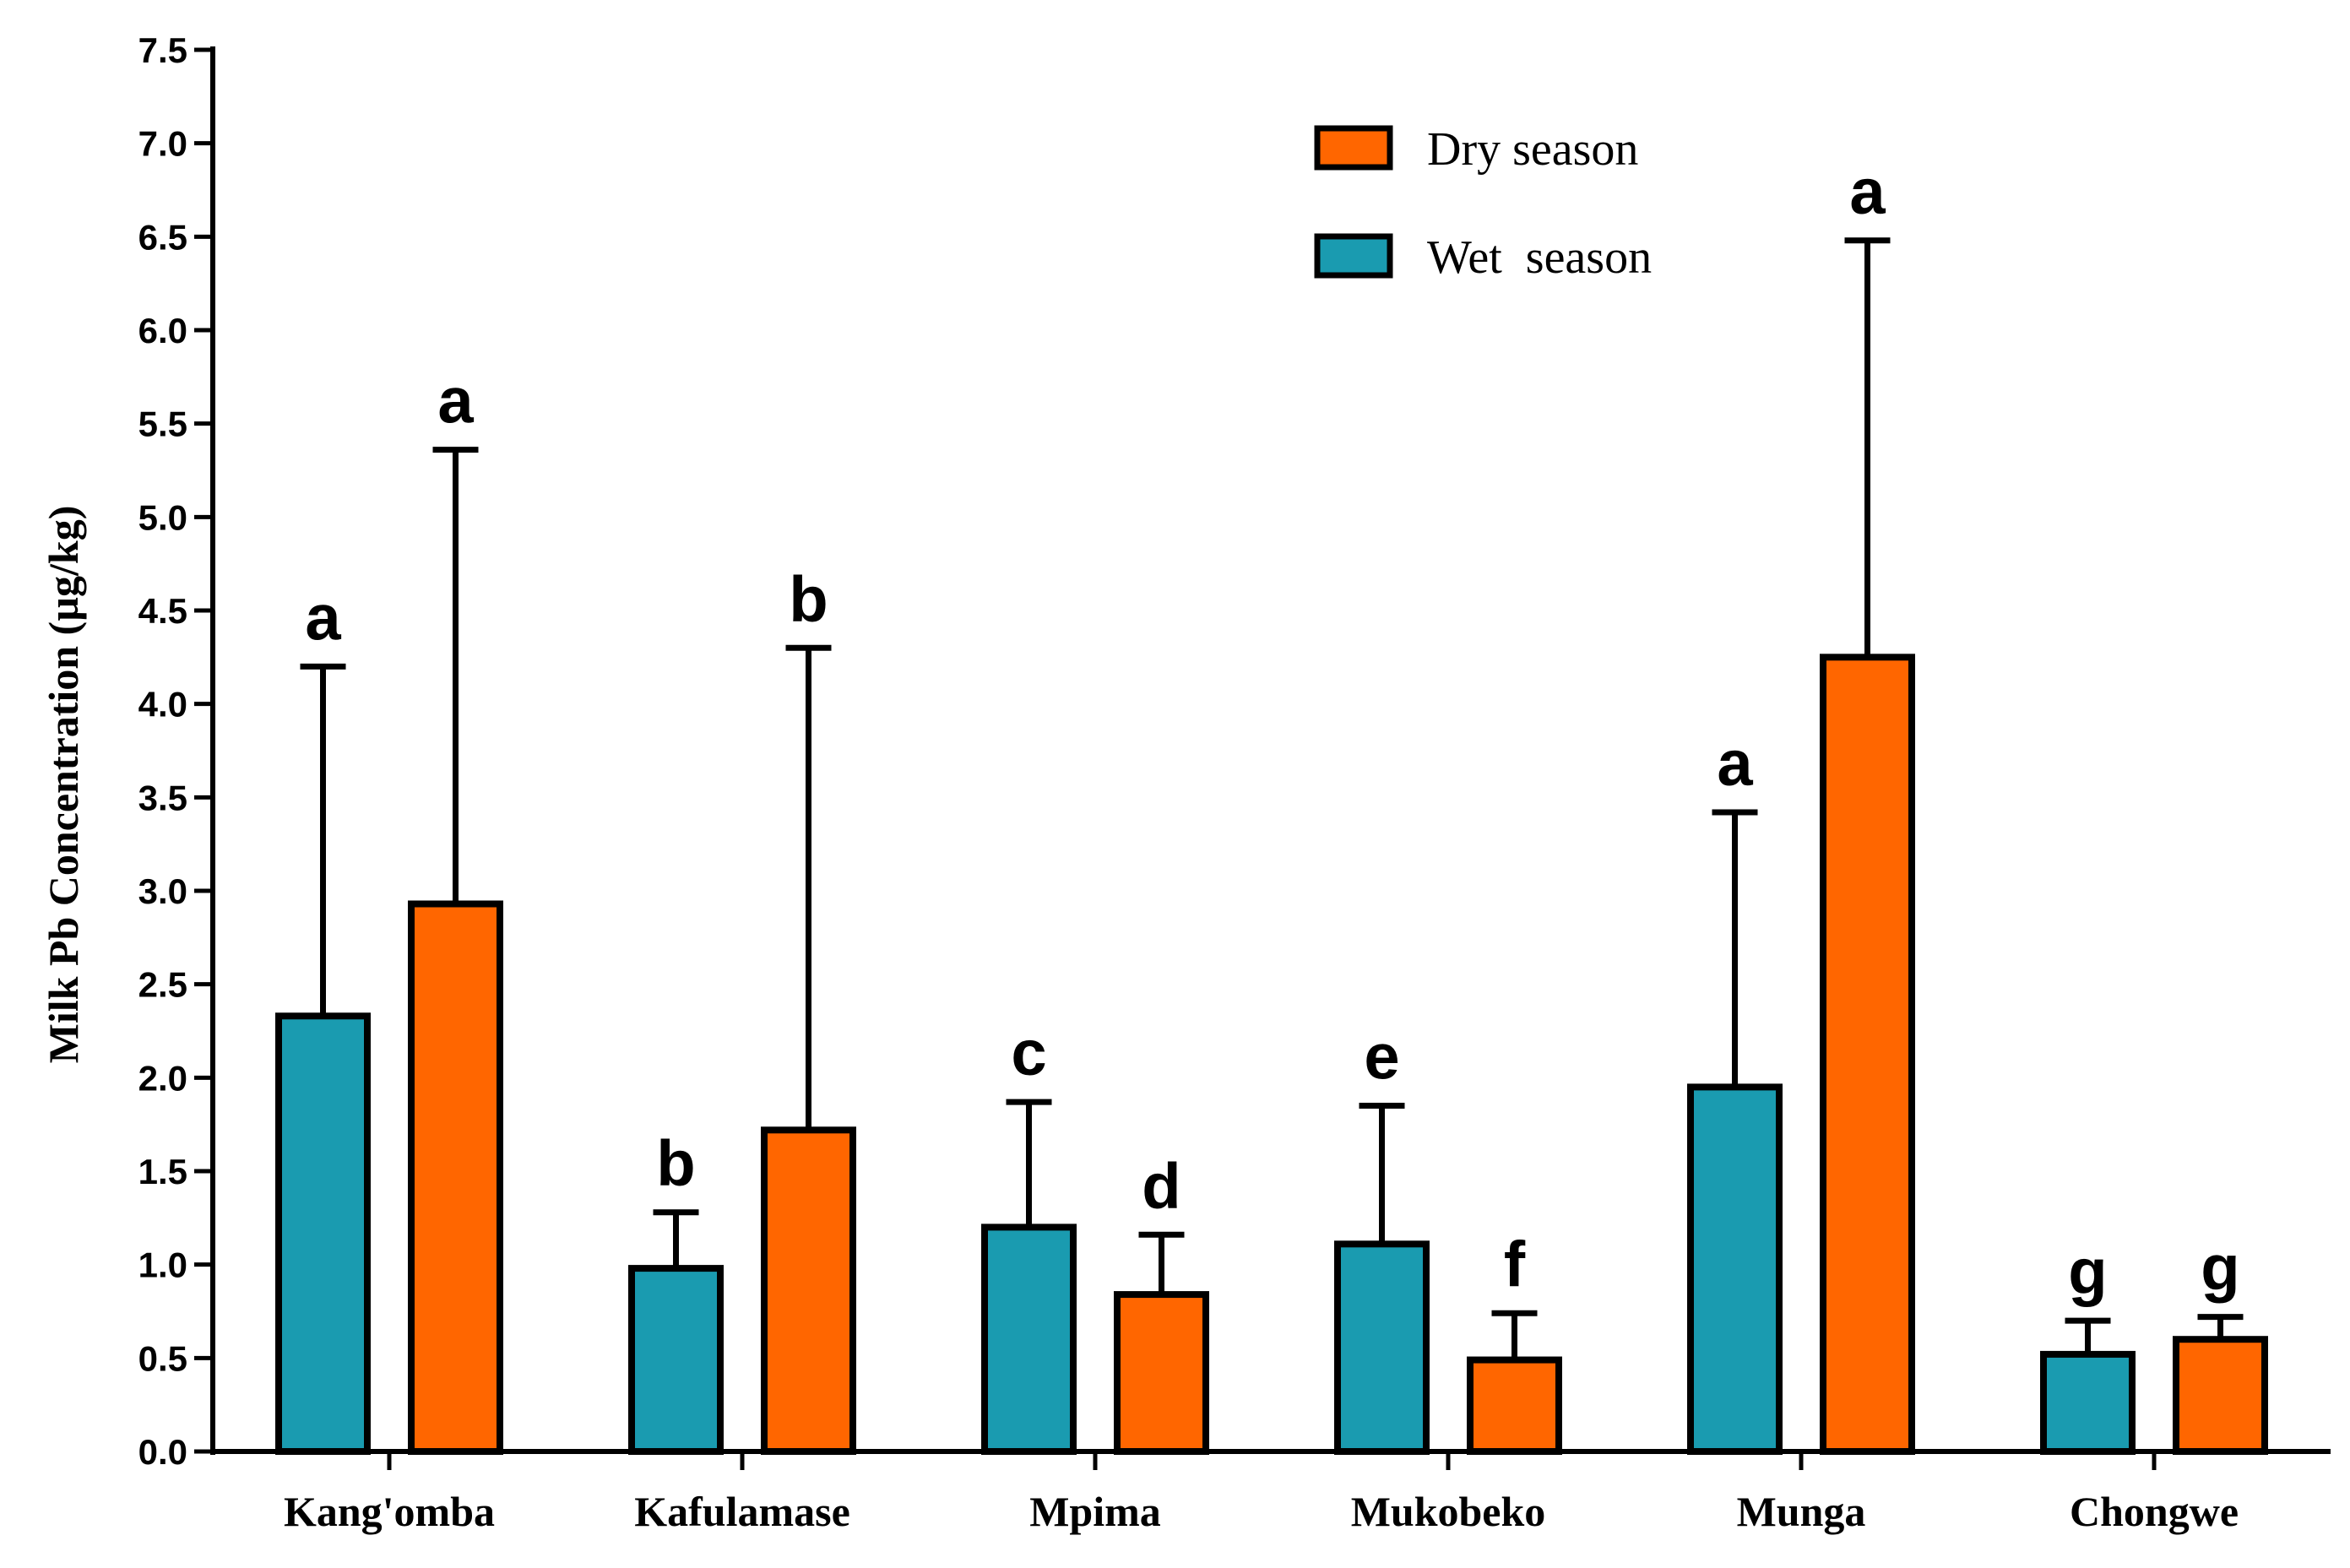 This screenshot has height=1568, width=2350. Describe the element at coordinates (1801, 1511) in the screenshot. I see `x-tick-label: Munga` at that location.